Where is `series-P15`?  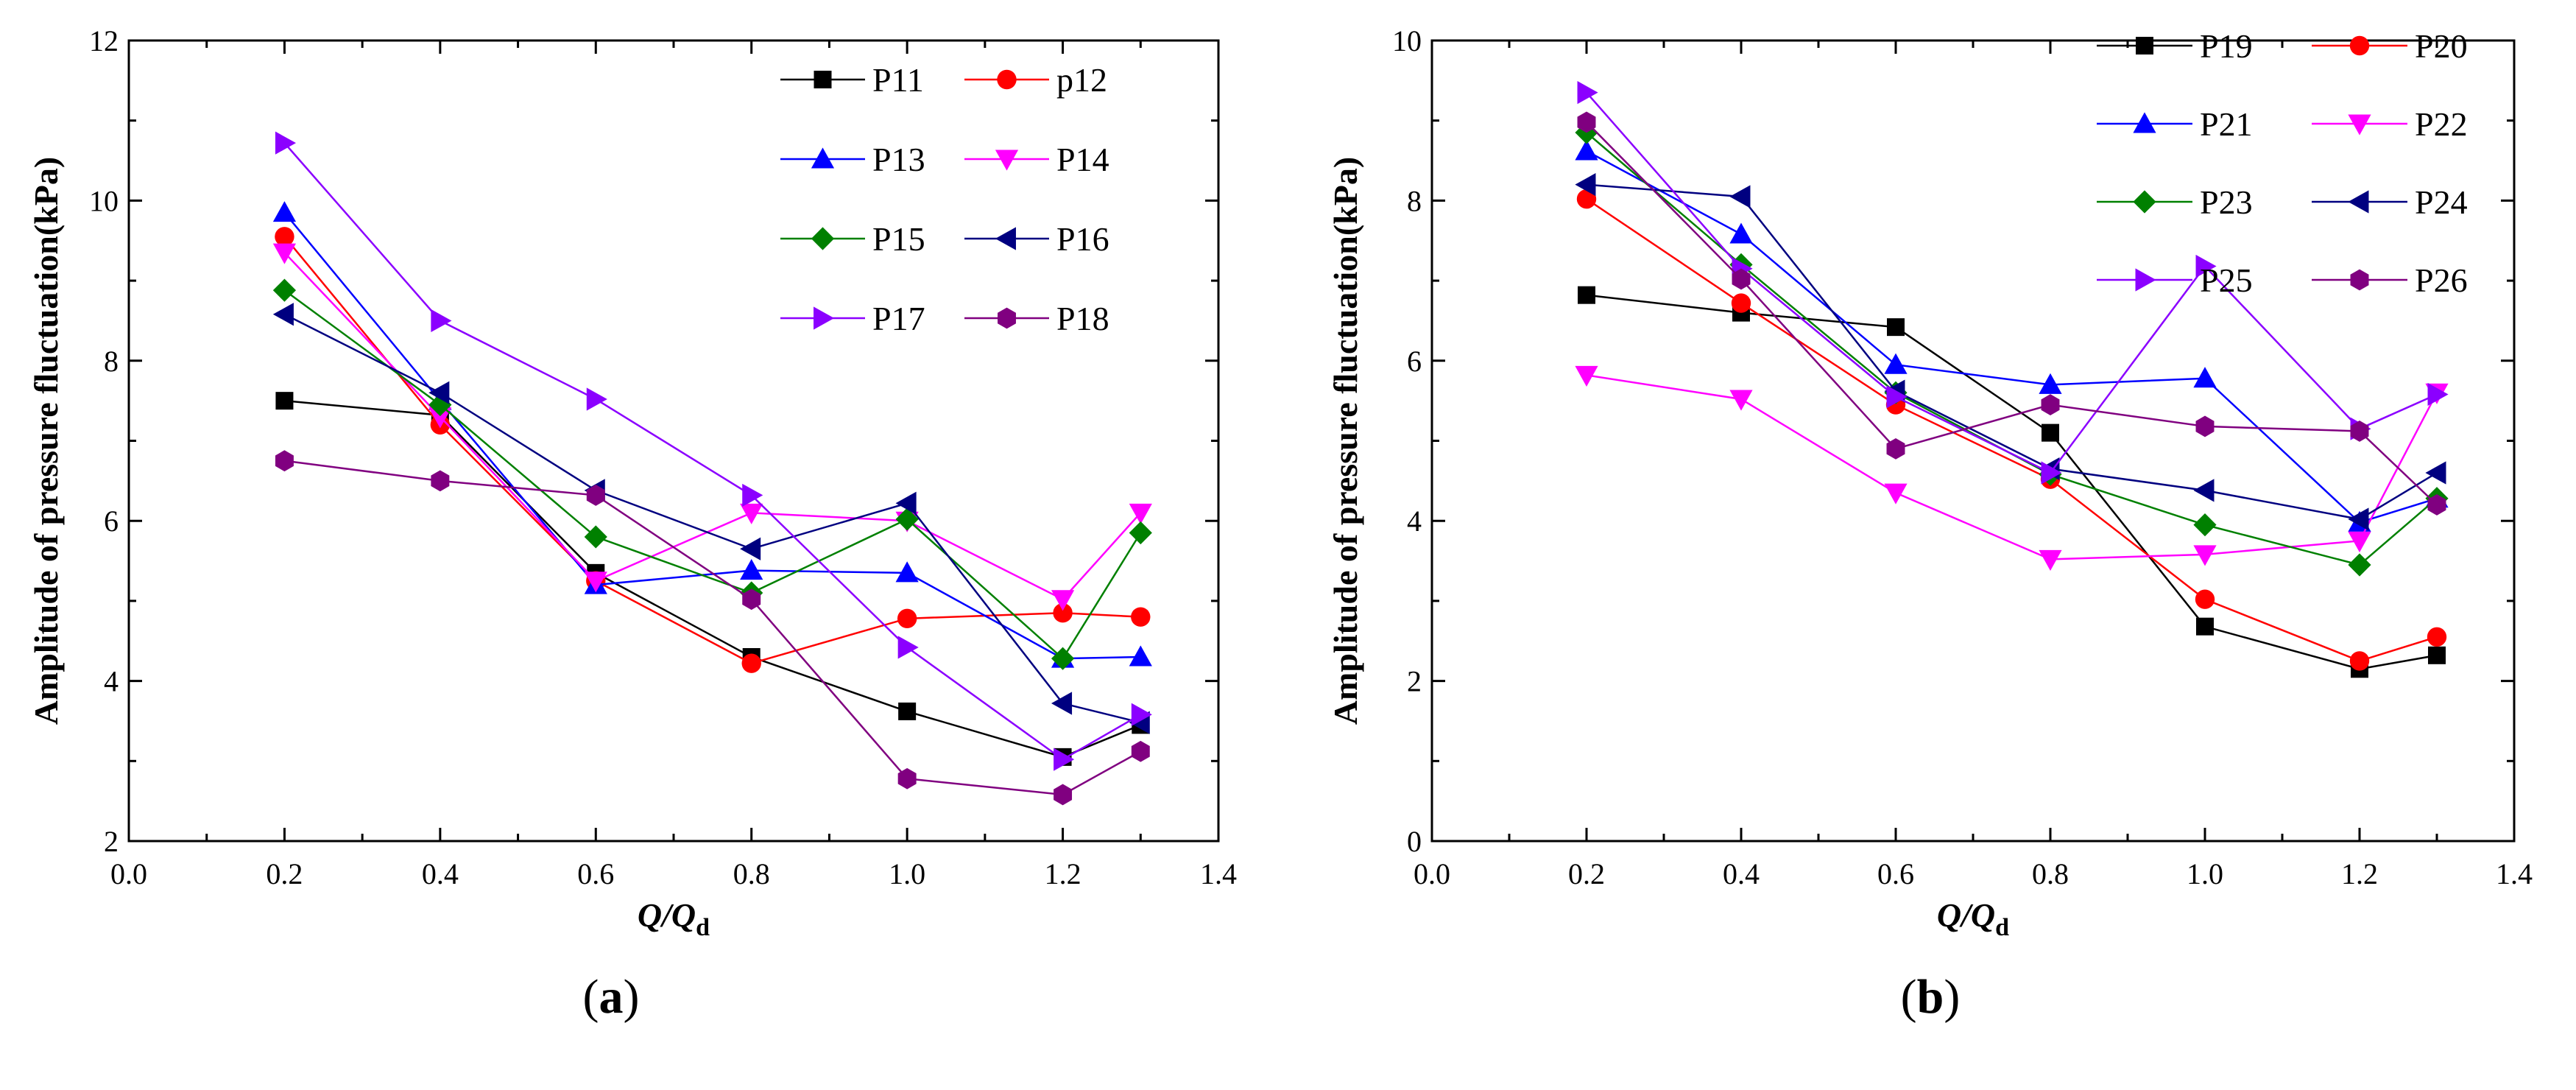 series-P15 is located at coordinates (712, 474).